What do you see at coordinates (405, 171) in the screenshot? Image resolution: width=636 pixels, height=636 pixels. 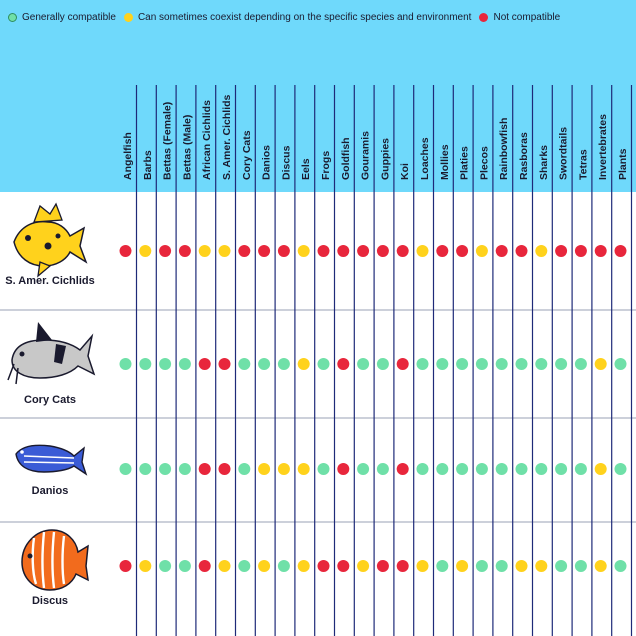 I see `column-label: Koi` at bounding box center [405, 171].